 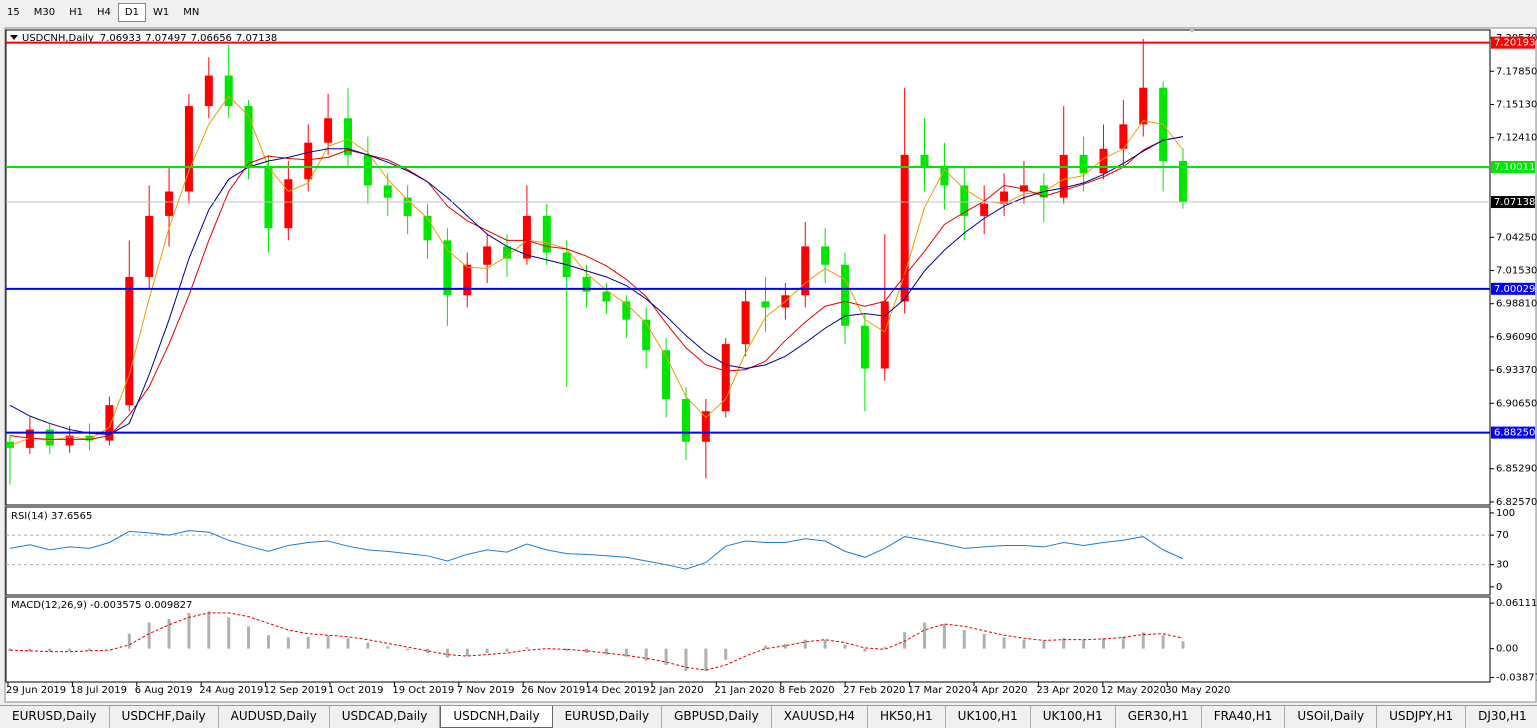 What do you see at coordinates (231, 690) in the screenshot?
I see `x-tick-label: 24 Aug 2019` at bounding box center [231, 690].